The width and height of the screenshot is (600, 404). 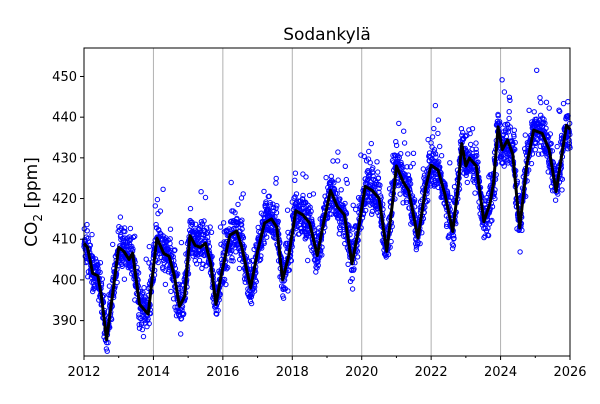 What do you see at coordinates (64, 240) in the screenshot?
I see `y-tick-label: 410` at bounding box center [64, 240].